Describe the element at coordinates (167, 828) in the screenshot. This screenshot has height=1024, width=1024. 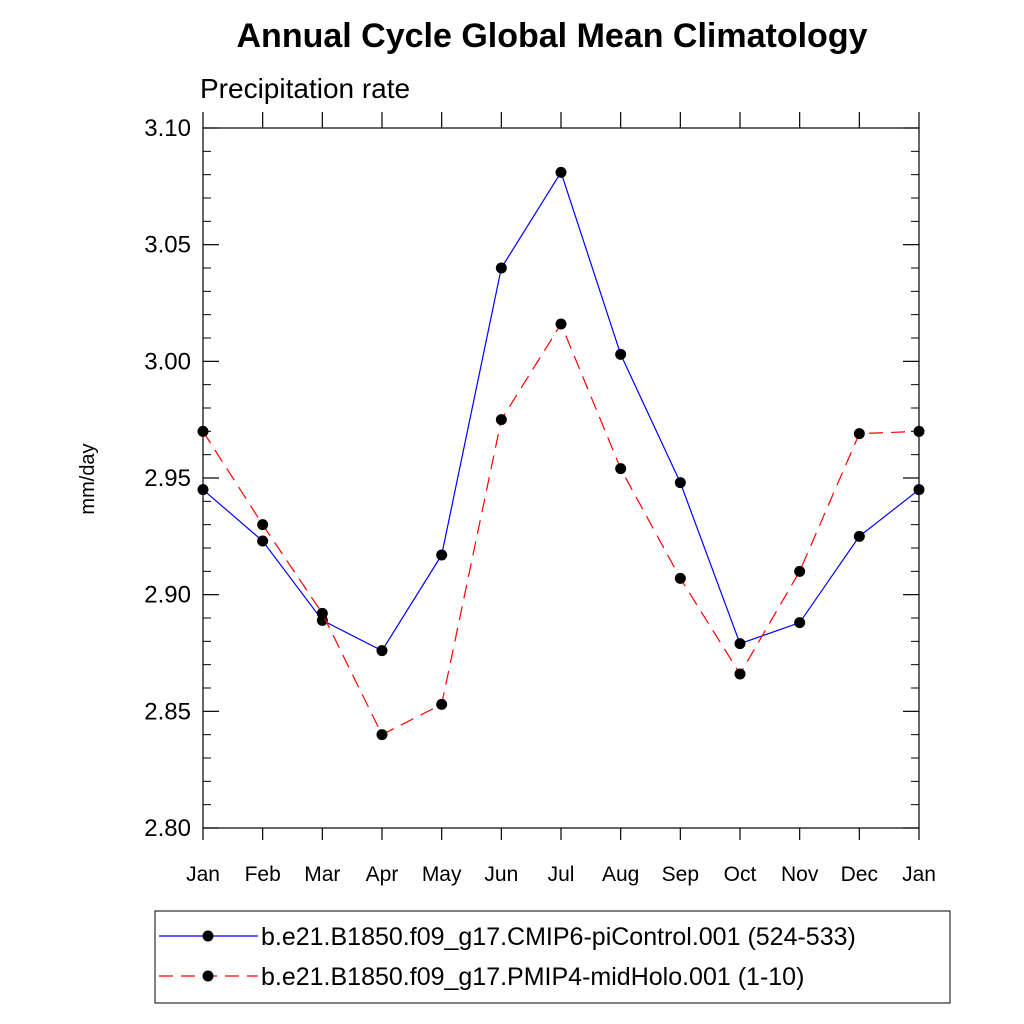
I see `y-tick-label: 2.80` at that location.